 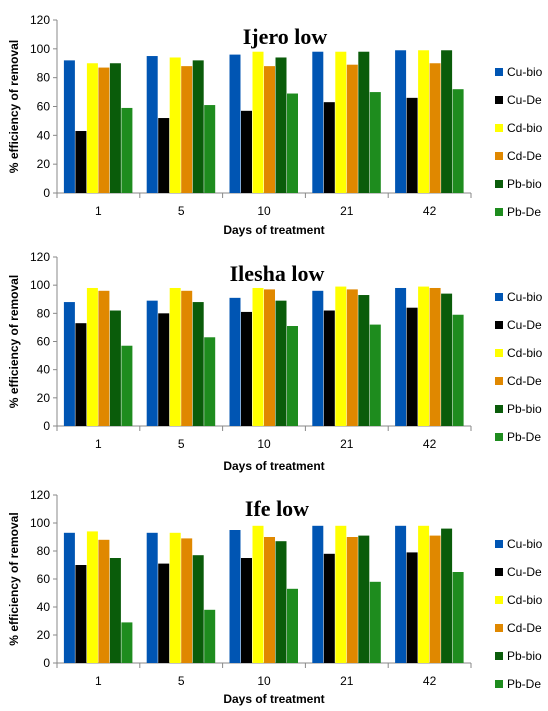 I want to click on y-tick-label: 40, so click(x=44, y=135).